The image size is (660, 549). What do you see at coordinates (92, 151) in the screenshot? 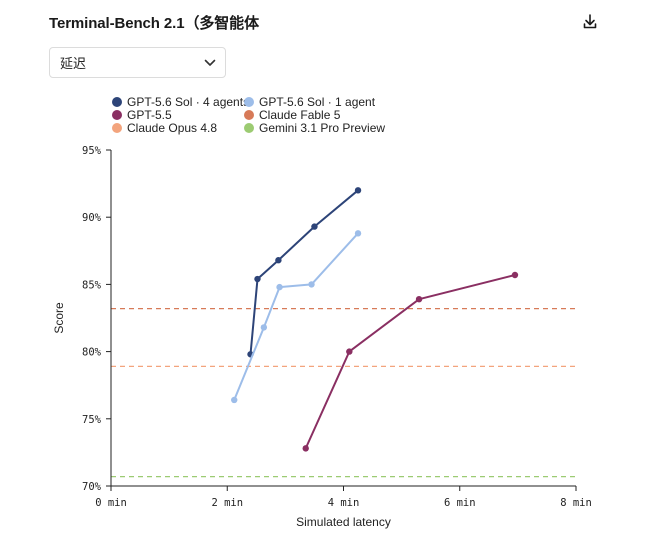
I see `y-tick-label: 95%` at bounding box center [92, 151].